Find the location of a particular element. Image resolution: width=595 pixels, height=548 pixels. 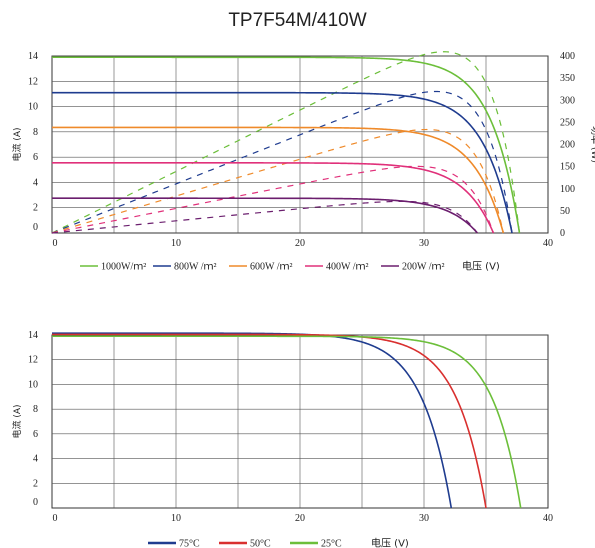

y2-tick-label: 250 is located at coordinates (567, 122).